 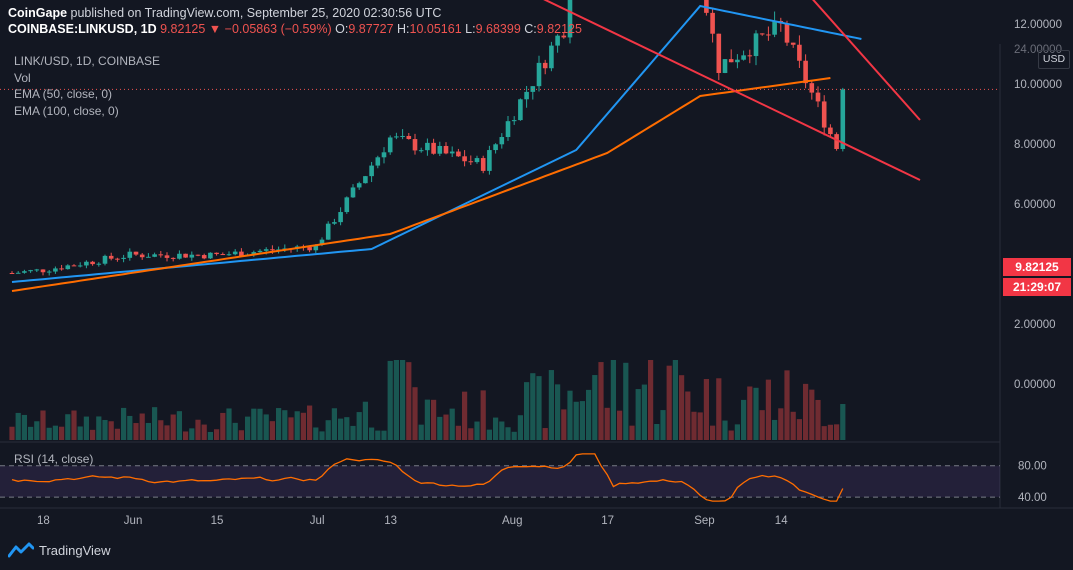 I want to click on y-tick-label: 6.00000, so click(x=1035, y=205).